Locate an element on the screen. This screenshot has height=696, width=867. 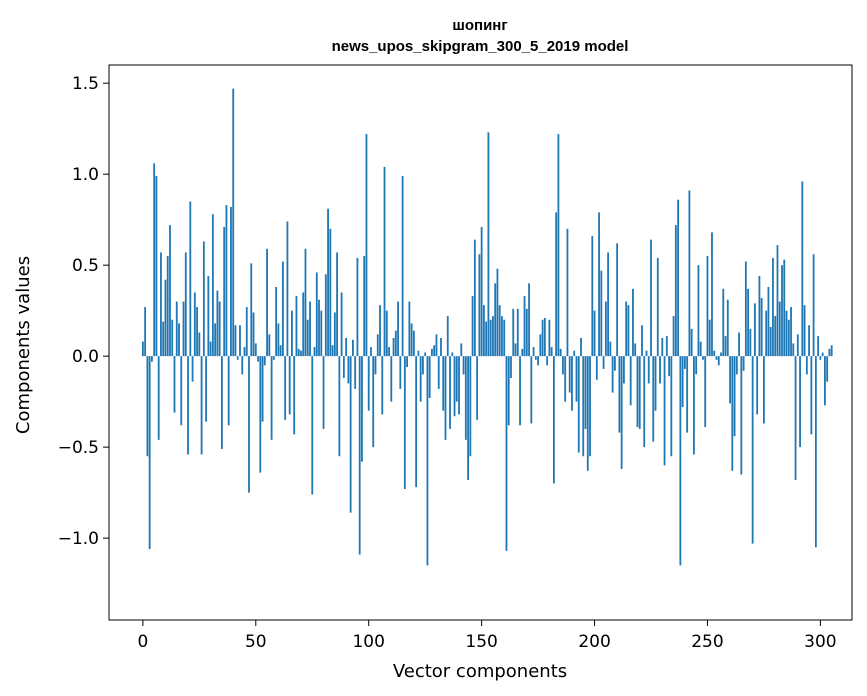
x-tick-label: 50 is located at coordinates (256, 642).